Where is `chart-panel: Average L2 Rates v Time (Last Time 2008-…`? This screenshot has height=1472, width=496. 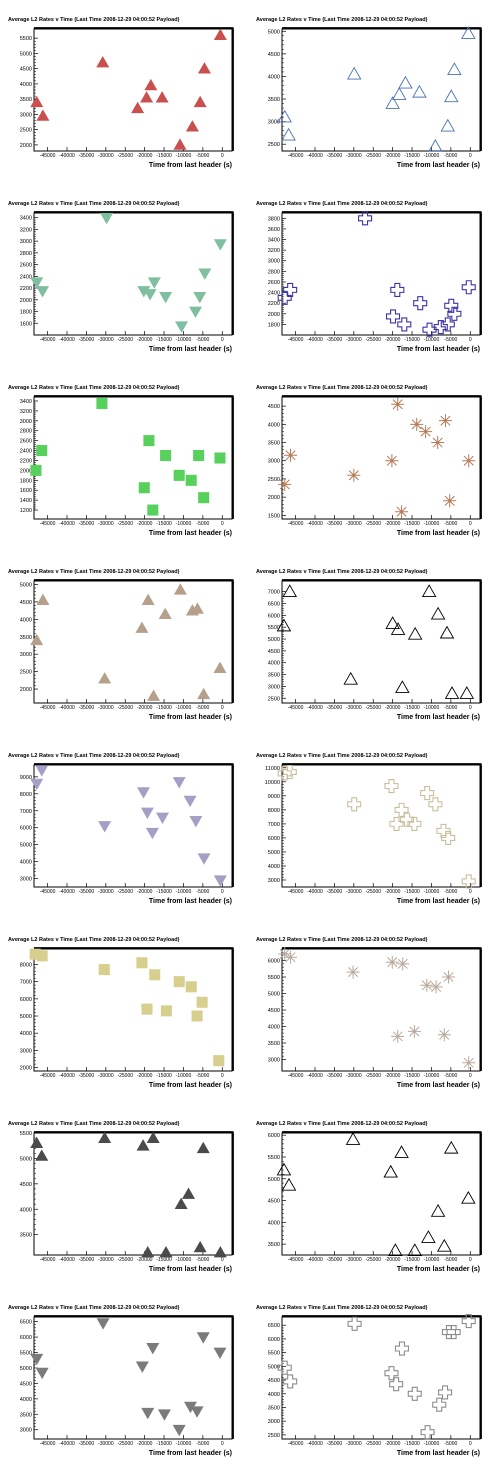
chart-panel: Average L2 Rates v Time (Last Time 2008-… is located at coordinates (124, 92).